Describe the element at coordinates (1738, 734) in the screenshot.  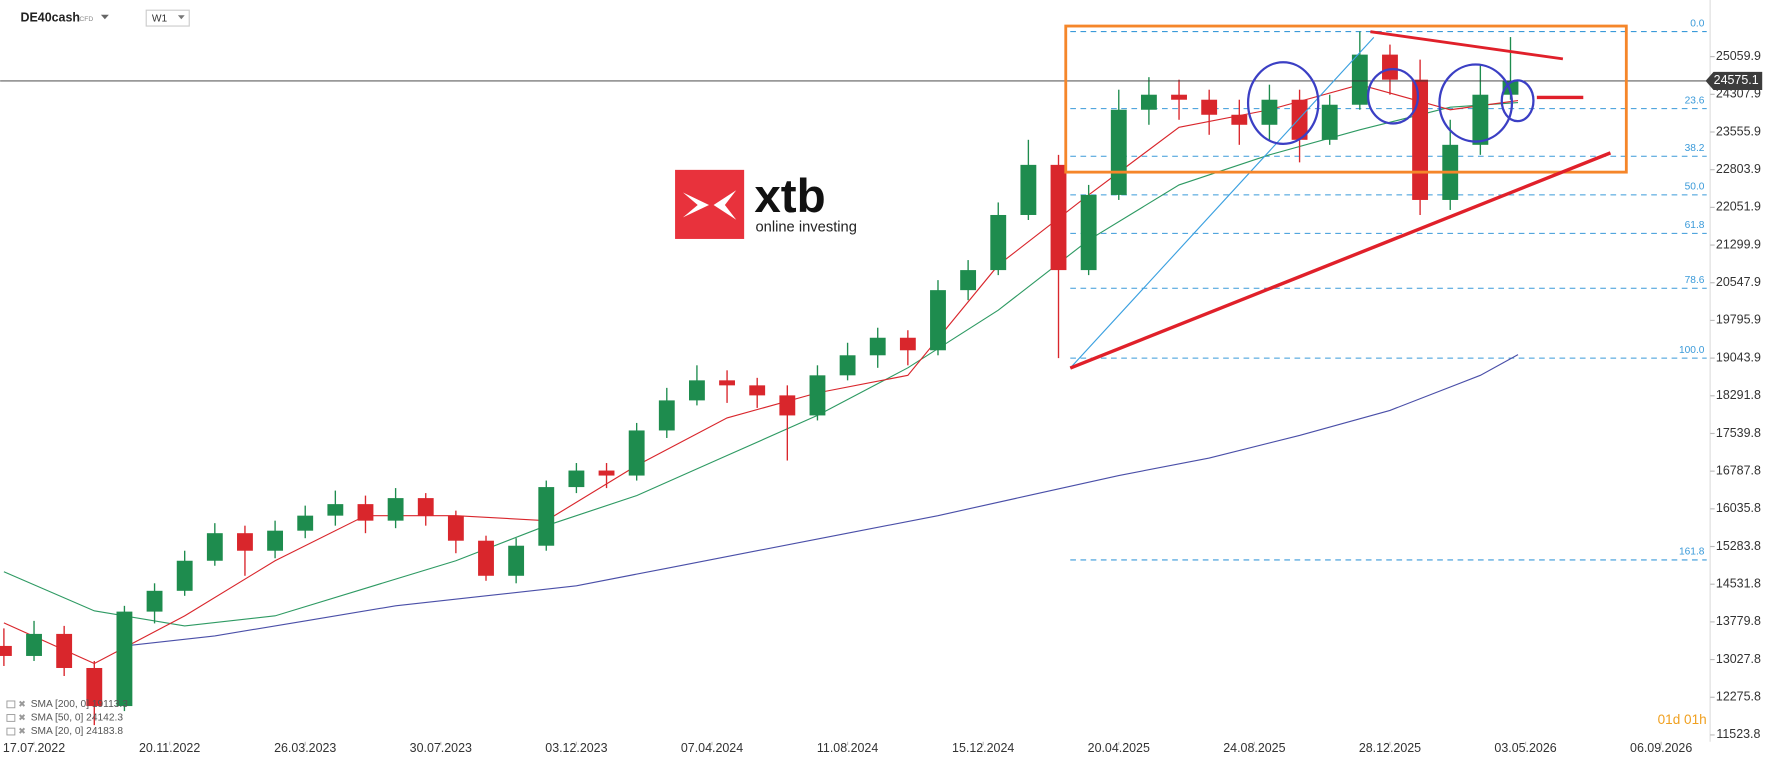
I see `y-tick-label: 11523.8` at that location.